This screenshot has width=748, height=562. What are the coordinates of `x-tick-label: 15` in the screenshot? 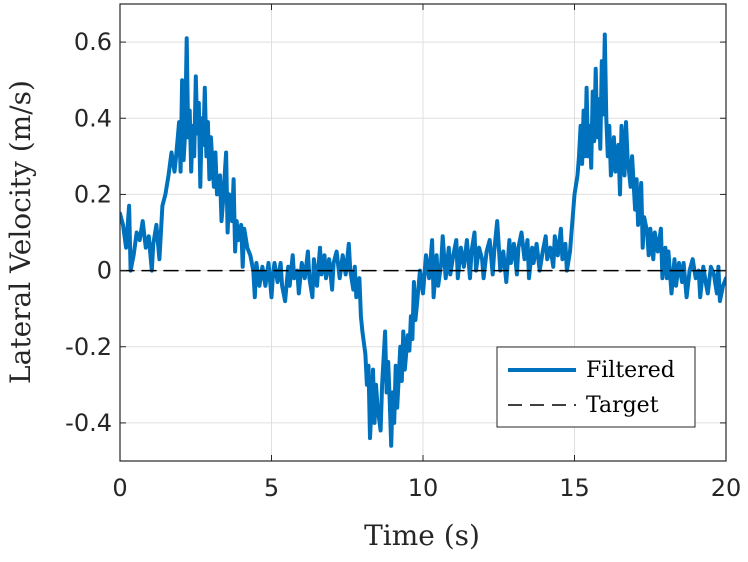 It's located at (574, 488).